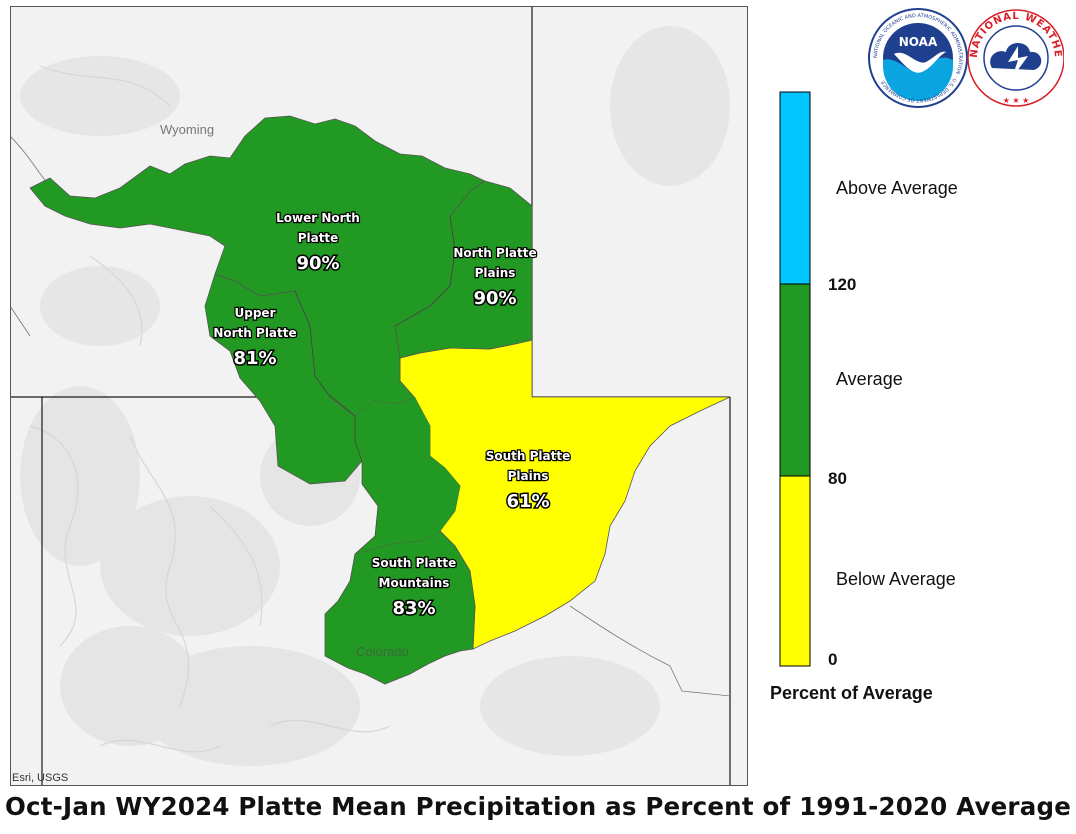 This screenshot has width=1076, height=834. I want to click on basin-name-line: Upper, so click(255, 313).